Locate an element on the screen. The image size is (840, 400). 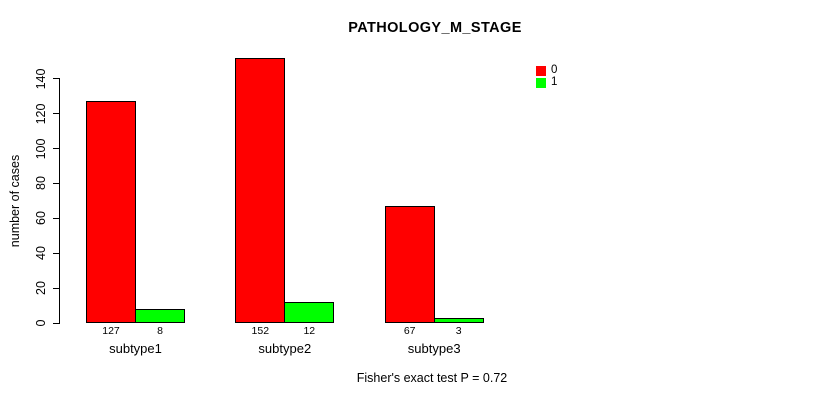
y-tick-label: 140 is located at coordinates (41, 79).